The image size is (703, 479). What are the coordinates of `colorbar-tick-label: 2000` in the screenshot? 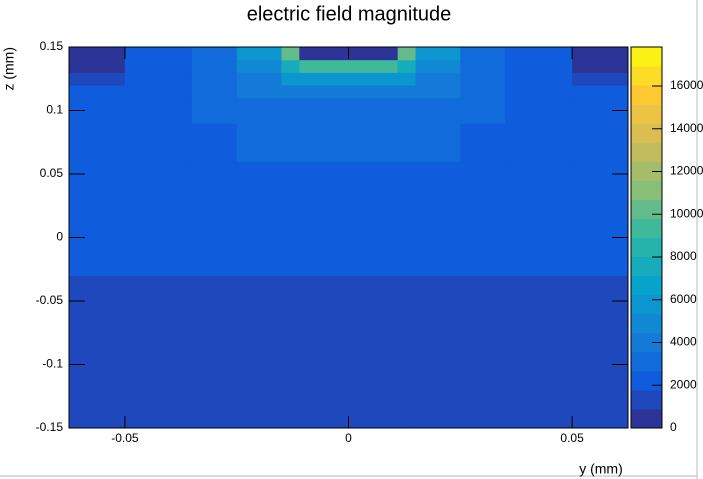 It's located at (683, 384).